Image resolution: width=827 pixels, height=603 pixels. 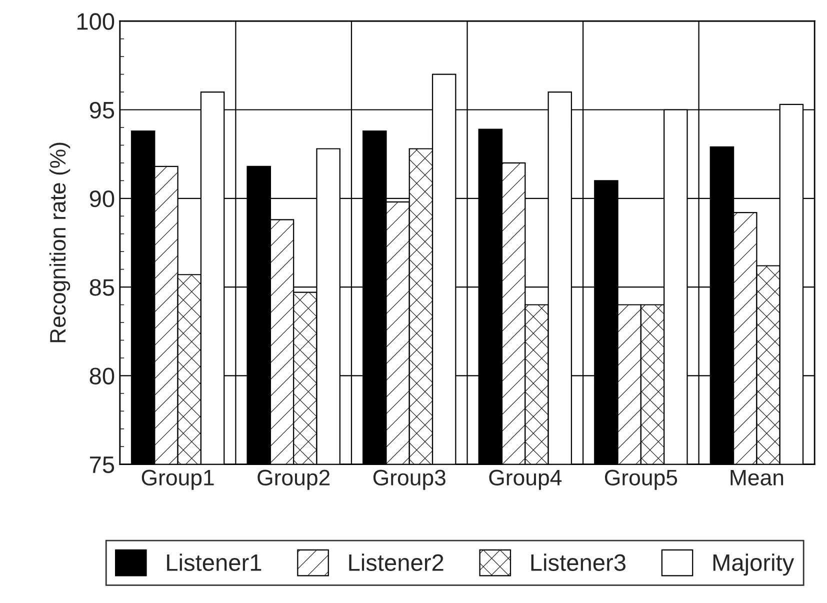 I want to click on x-tick-label: Group4, so click(x=525, y=480).